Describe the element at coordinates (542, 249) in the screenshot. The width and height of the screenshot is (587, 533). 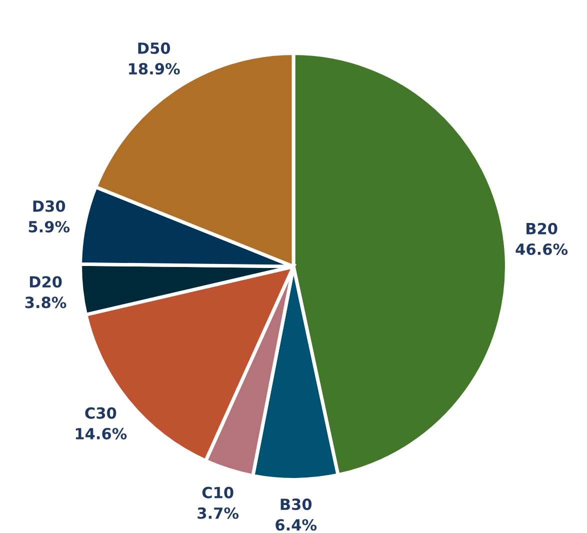
I see `data-label: 46.6%` at that location.